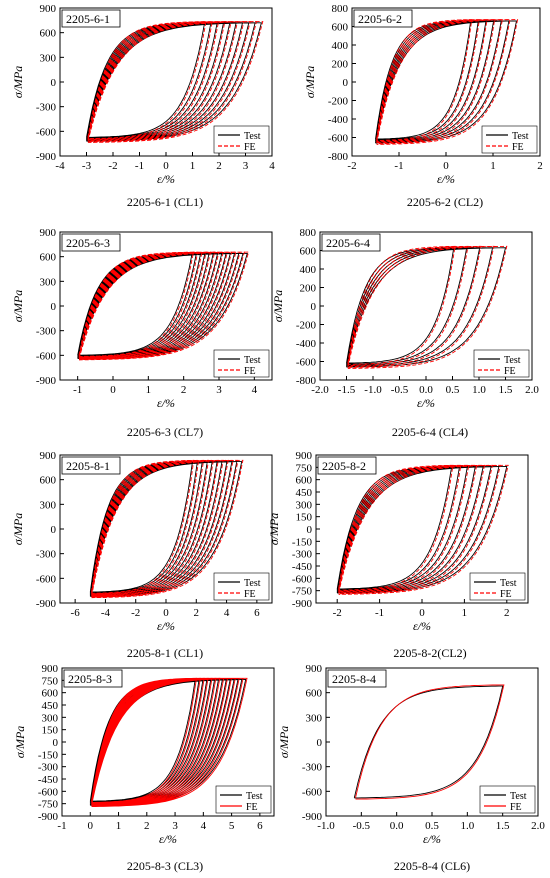  I want to click on y-tick-label: -750, so click(48, 805).